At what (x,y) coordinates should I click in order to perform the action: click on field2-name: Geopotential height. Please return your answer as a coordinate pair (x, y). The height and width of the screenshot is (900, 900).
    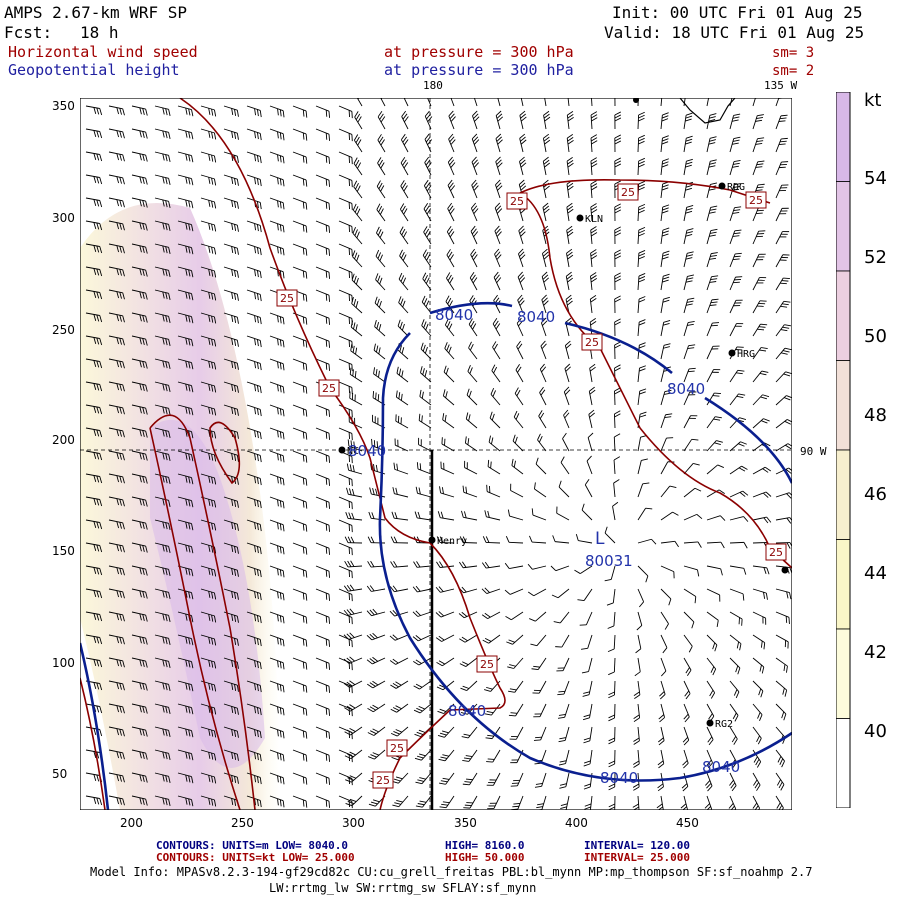
    Looking at the image, I should click on (94, 70).